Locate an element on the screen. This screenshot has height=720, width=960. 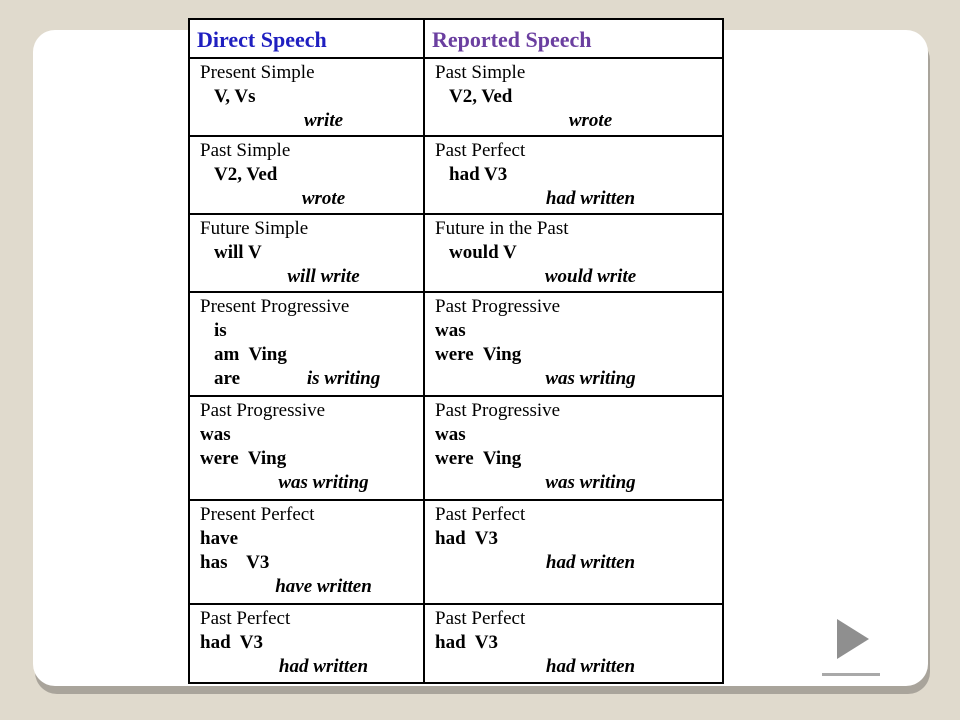
table-header: Direct Speech Reported Speech is located at coordinates (456, 38).